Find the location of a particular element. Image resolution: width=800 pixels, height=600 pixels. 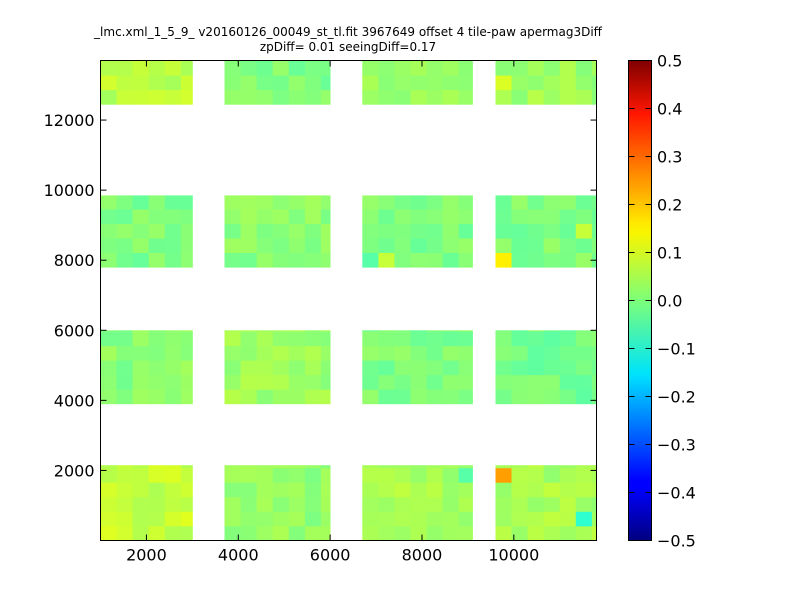

y-tick-label: 12000 is located at coordinates (69, 120).